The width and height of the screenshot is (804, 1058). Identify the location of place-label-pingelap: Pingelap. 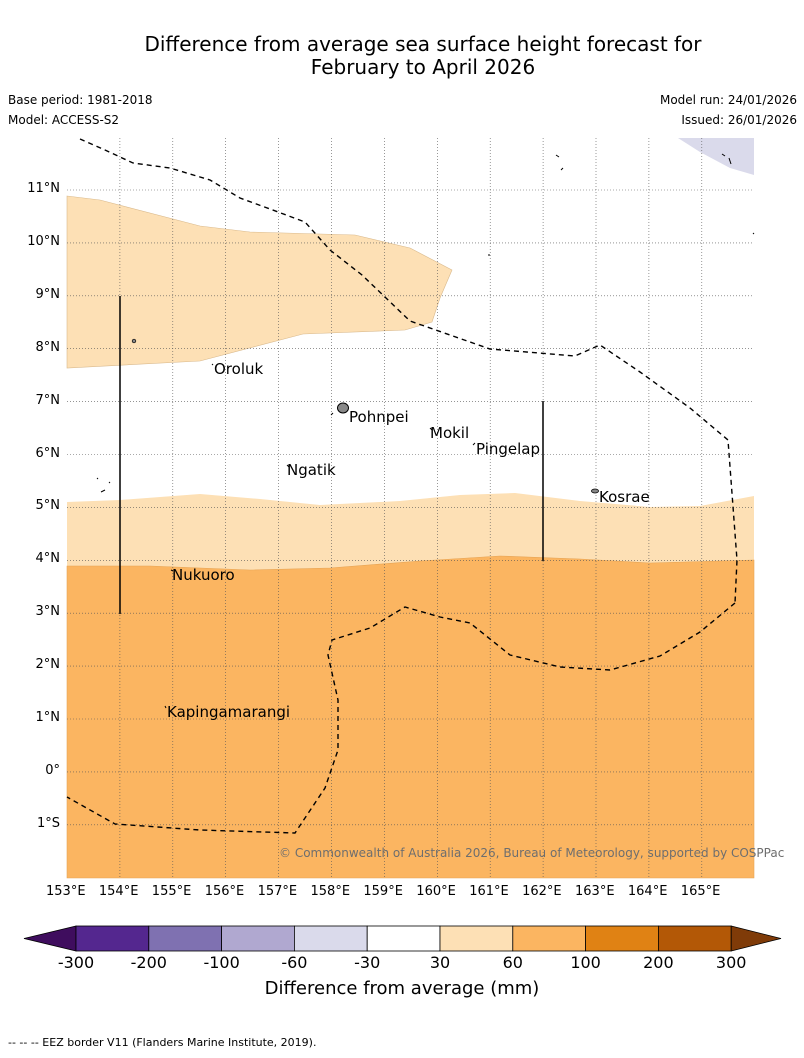
(508, 449).